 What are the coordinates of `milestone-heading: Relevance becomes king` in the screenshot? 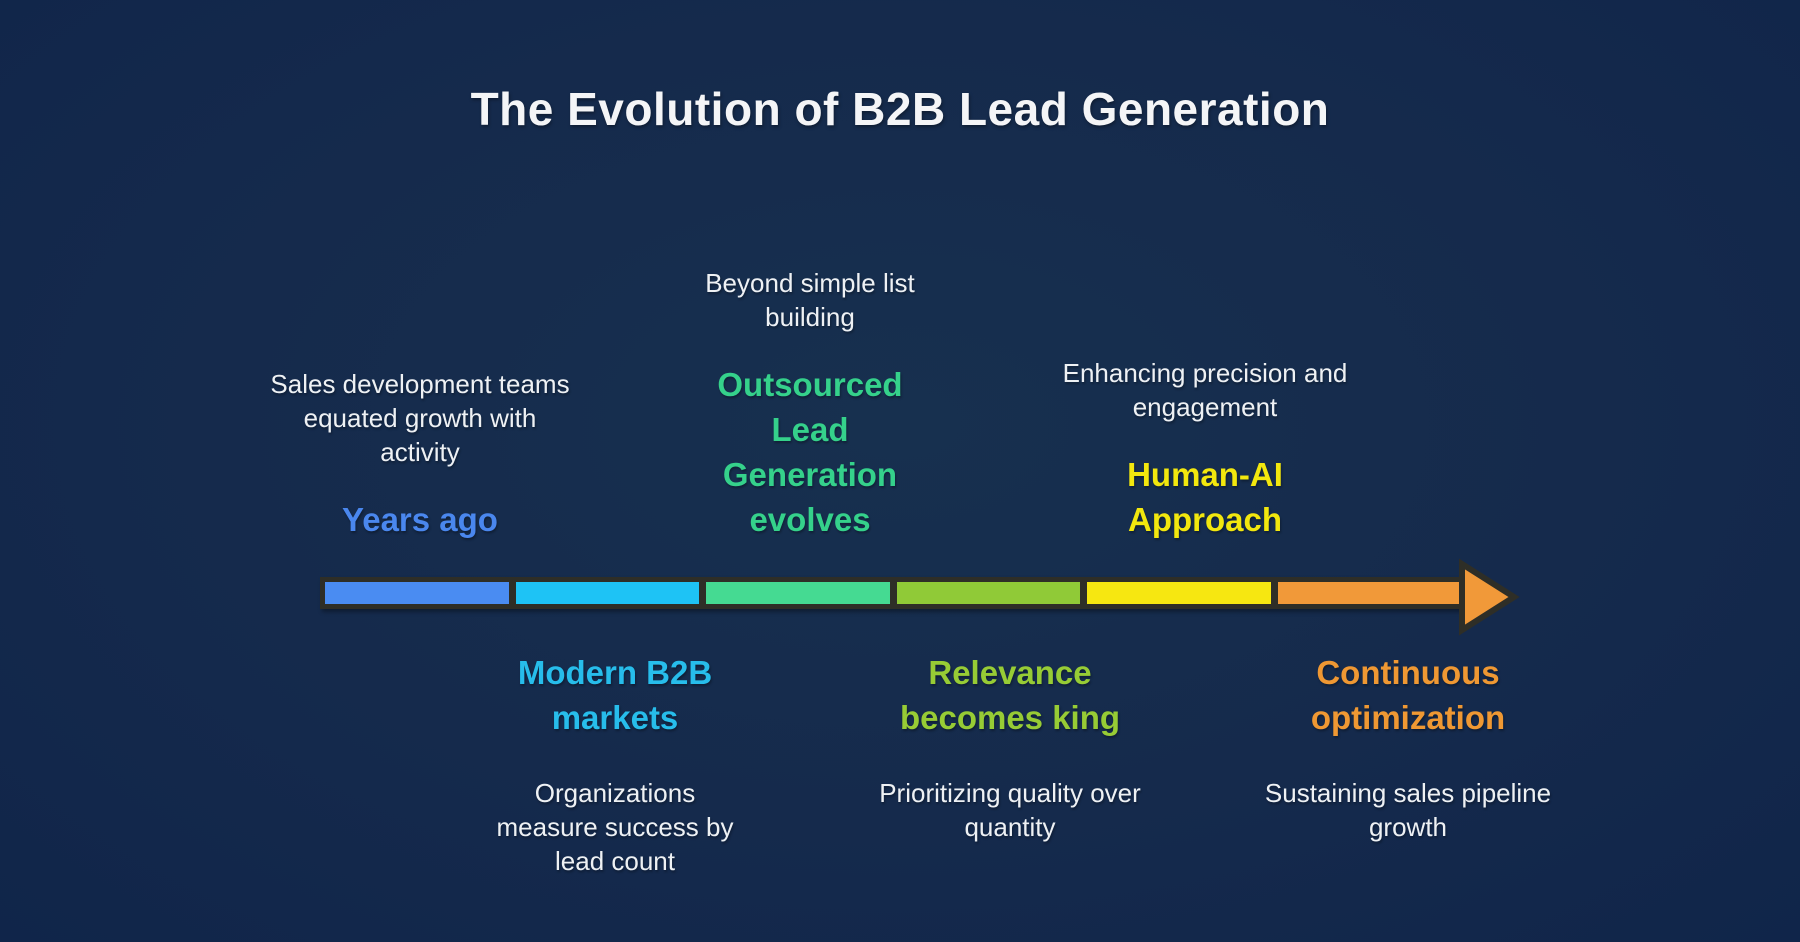 It's located at (1010, 695).